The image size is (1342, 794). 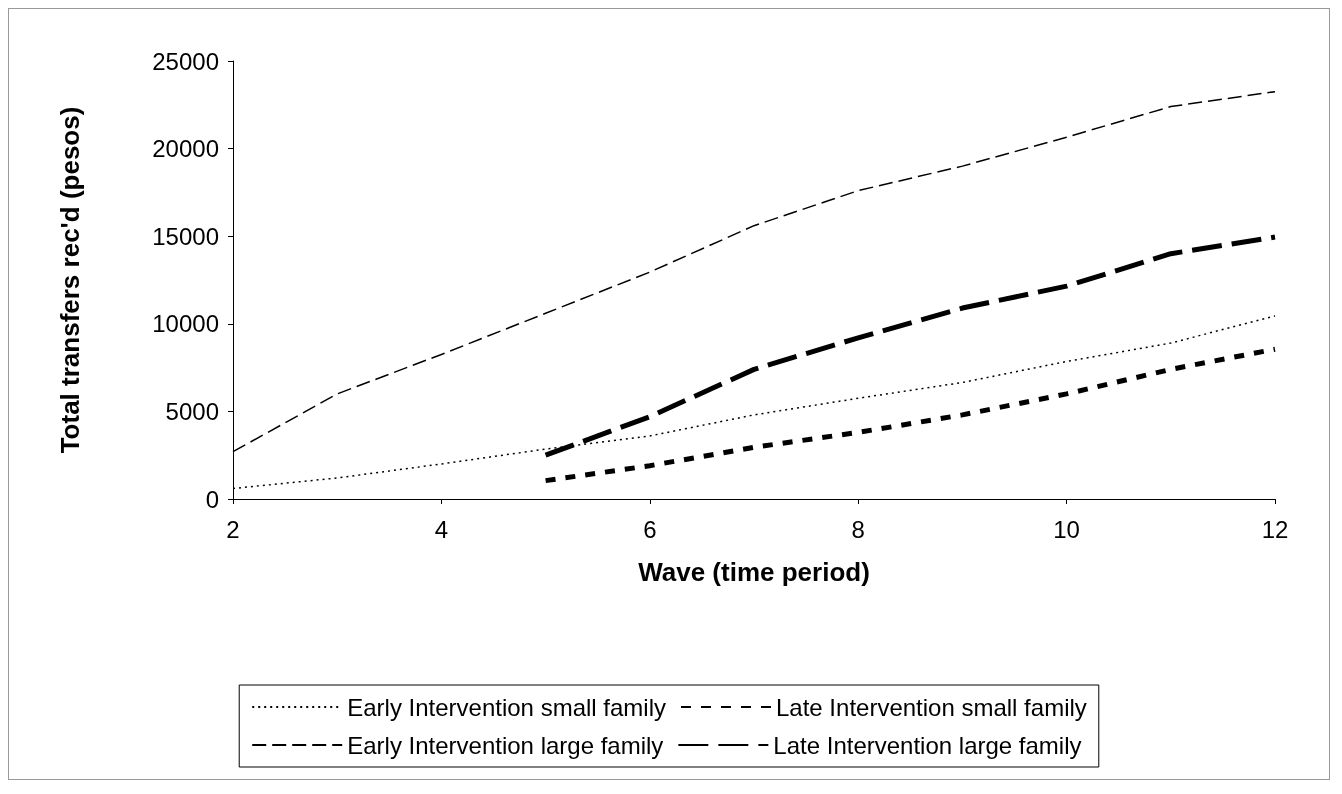 I want to click on legend-label: Late Intervention large family, so click(x=927, y=745).